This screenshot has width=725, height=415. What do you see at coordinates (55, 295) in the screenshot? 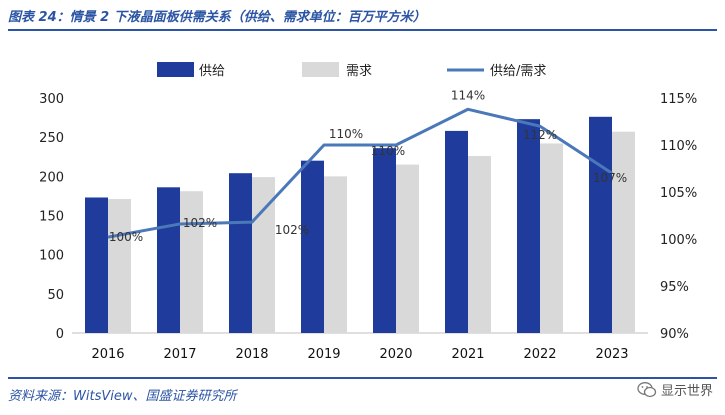
I see `y-left-tick-label: 50` at bounding box center [55, 295].